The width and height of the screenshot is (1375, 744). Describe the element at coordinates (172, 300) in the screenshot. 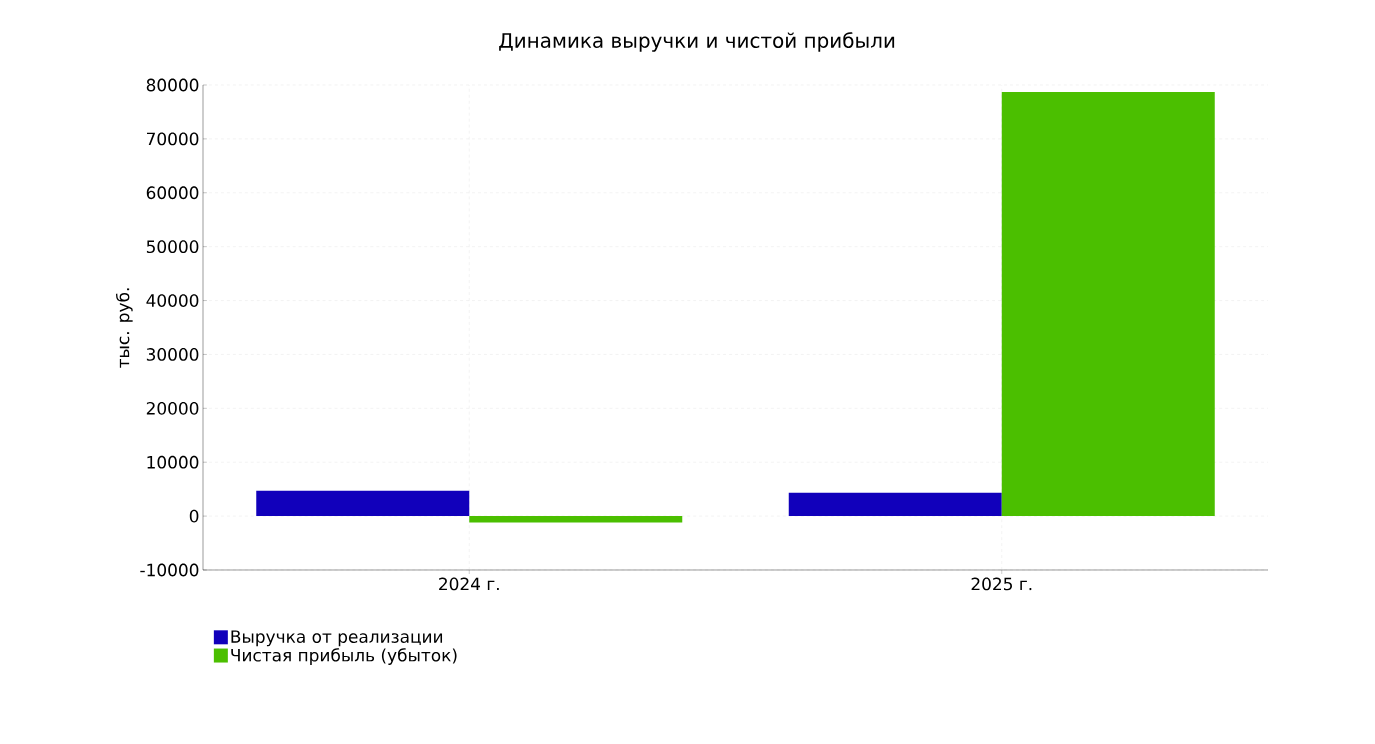

I see `y-tick-label: 40000` at that location.